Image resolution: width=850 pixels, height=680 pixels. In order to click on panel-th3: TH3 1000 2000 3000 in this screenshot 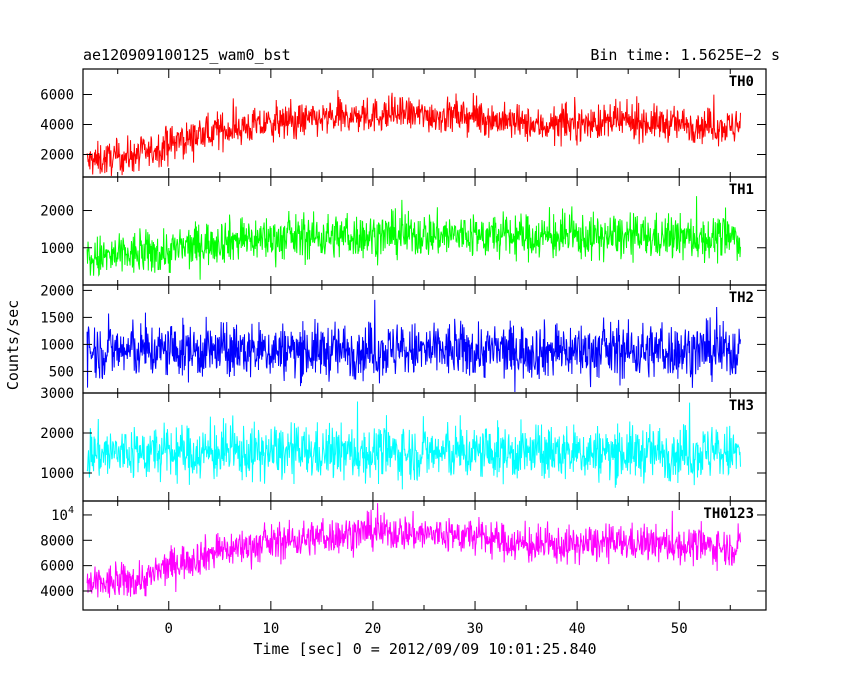, I will do `click(403, 444)`.